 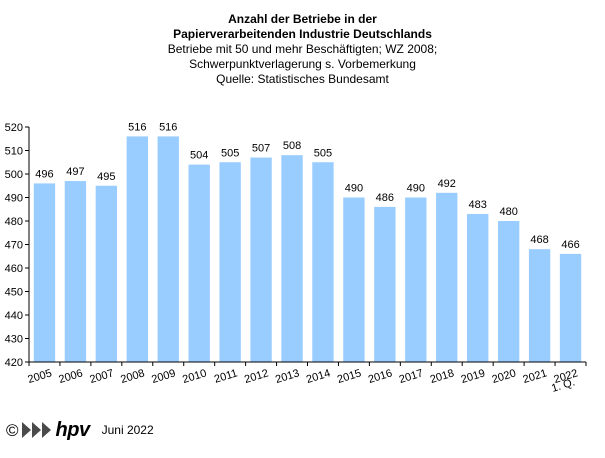 I want to click on x-tick-label: 2015, so click(x=349, y=376).